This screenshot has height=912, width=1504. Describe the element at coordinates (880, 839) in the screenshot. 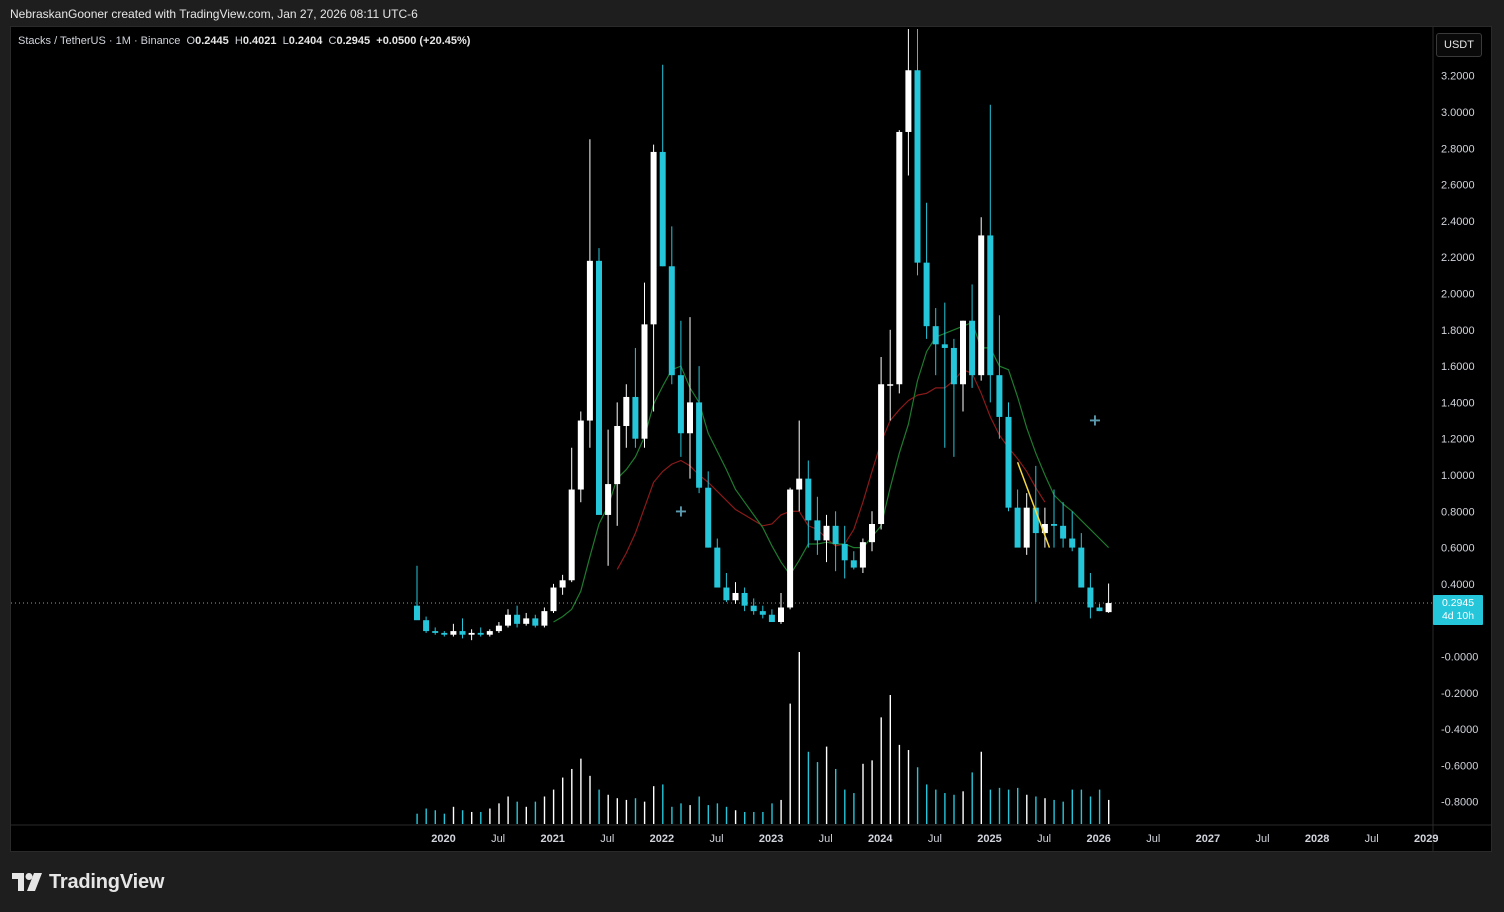

I see `x-tick-label: 2024` at that location.